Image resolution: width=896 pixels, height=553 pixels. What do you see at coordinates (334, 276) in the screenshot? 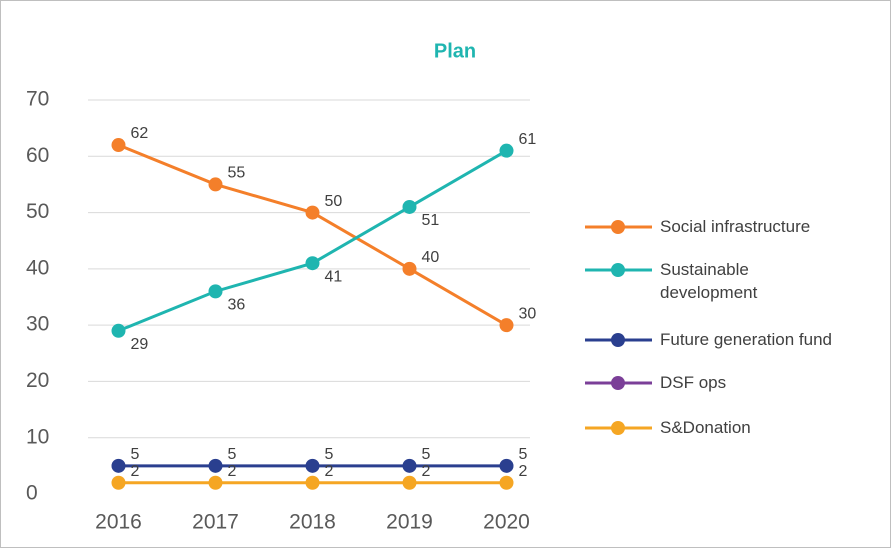
I see `data-label: 41` at bounding box center [334, 276].